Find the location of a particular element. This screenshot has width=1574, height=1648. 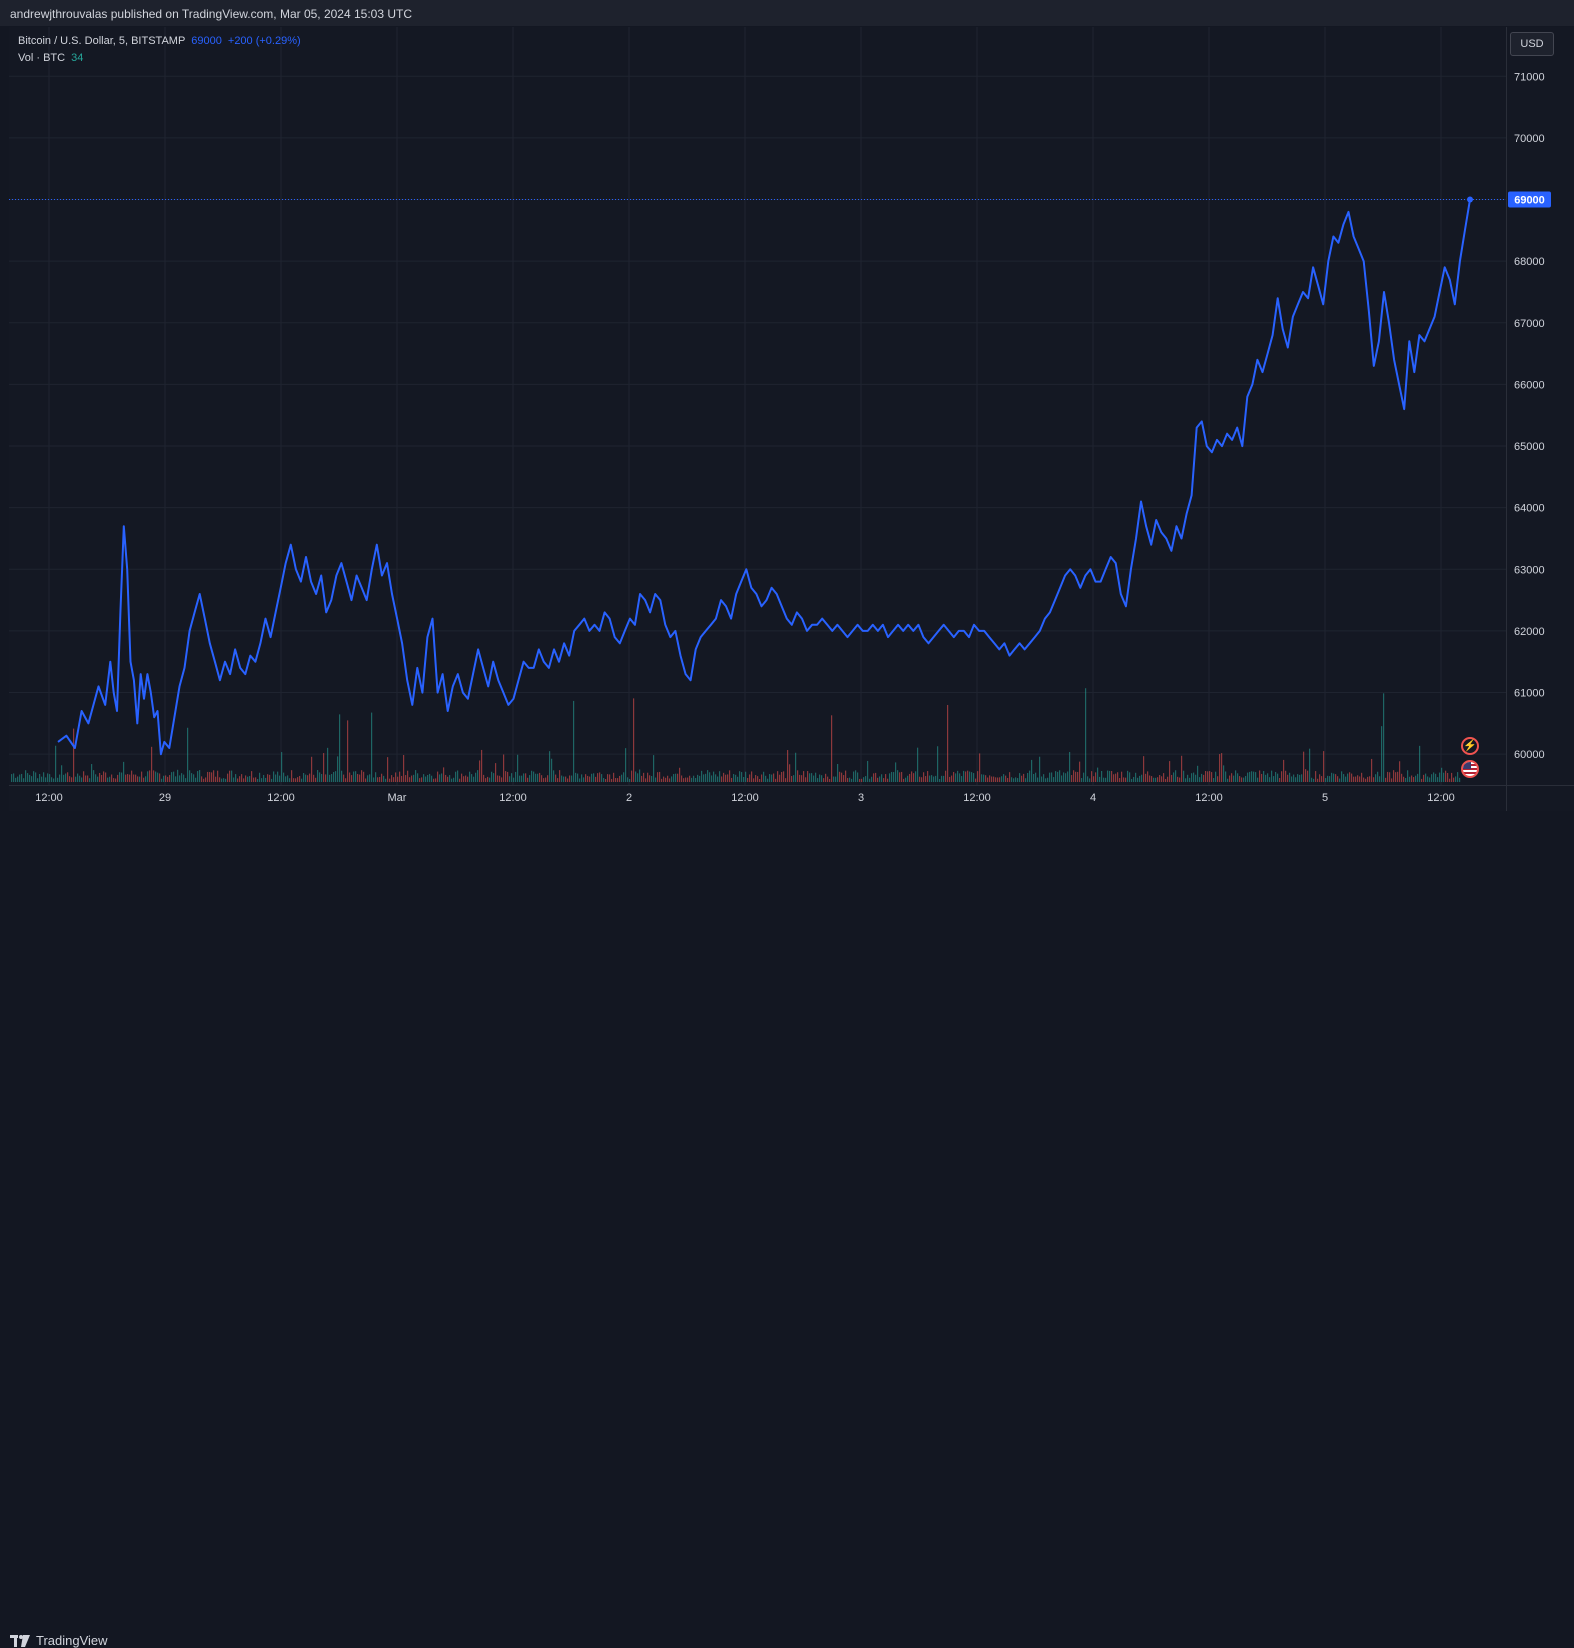

volume-legend: Vol · BTC 34 is located at coordinates (50, 58).